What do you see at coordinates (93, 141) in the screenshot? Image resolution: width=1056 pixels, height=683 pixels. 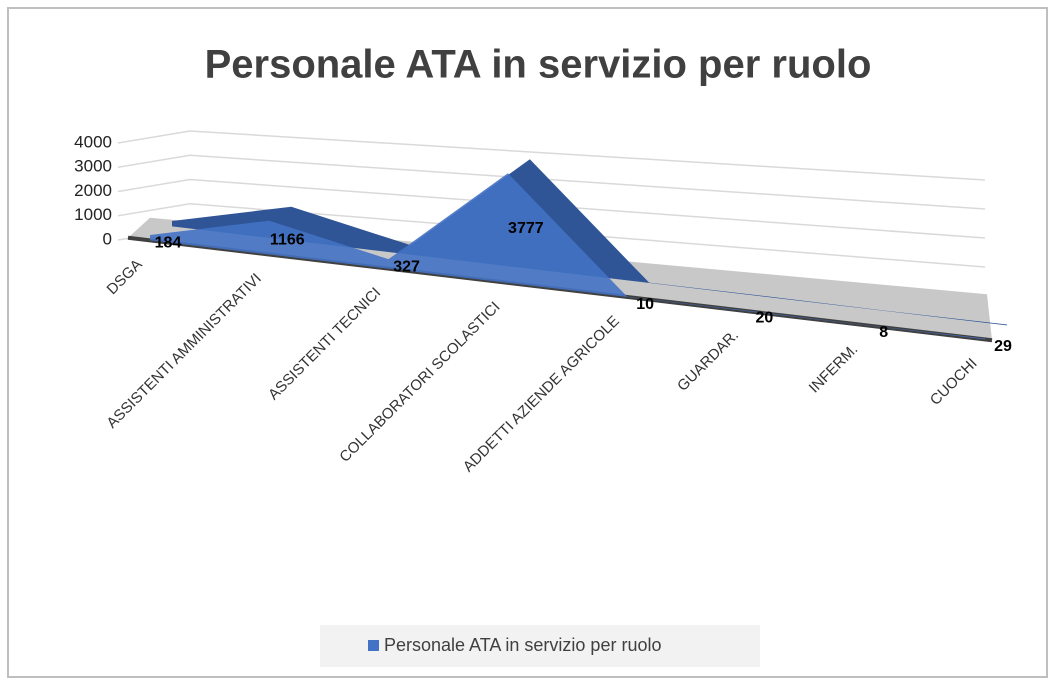 I see `y-tick-label: 4000` at bounding box center [93, 141].